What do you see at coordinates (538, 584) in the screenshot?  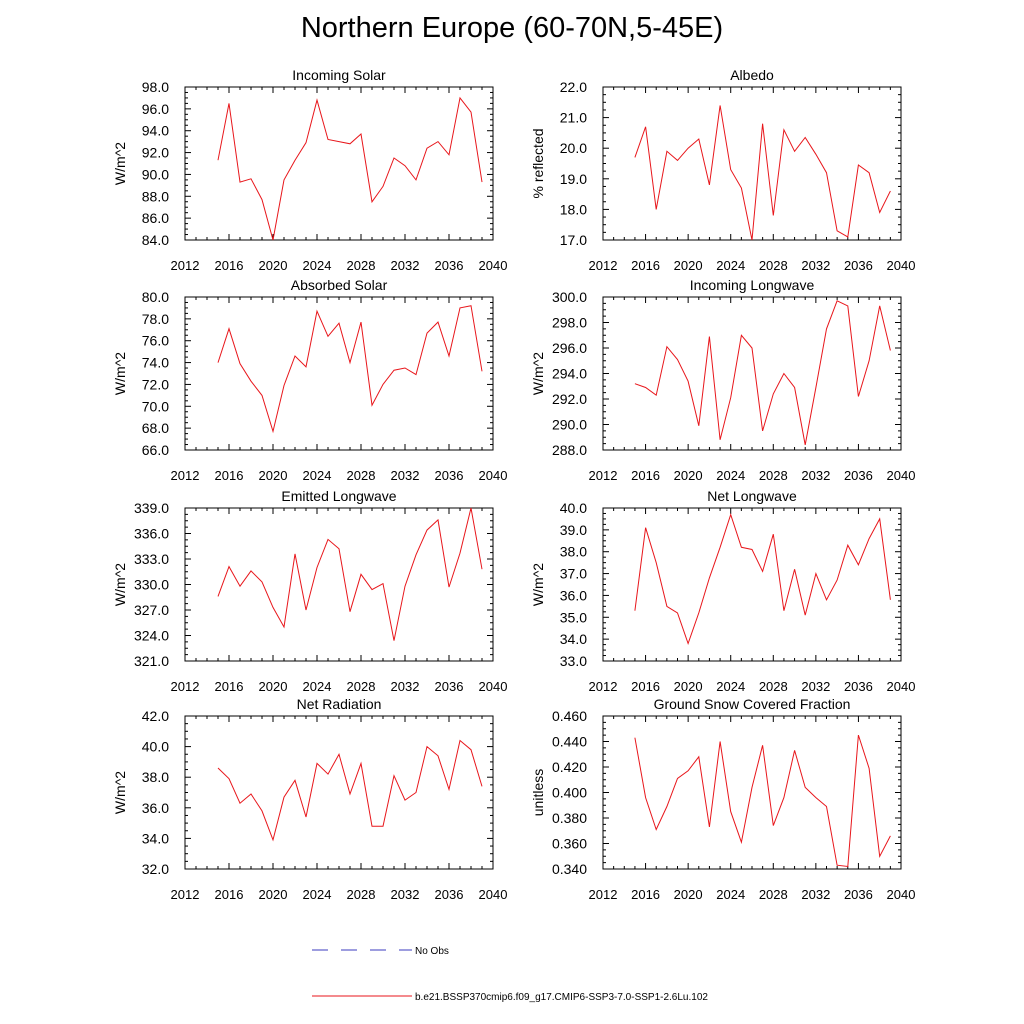 I see `y-axis-label: W/m^2` at bounding box center [538, 584].